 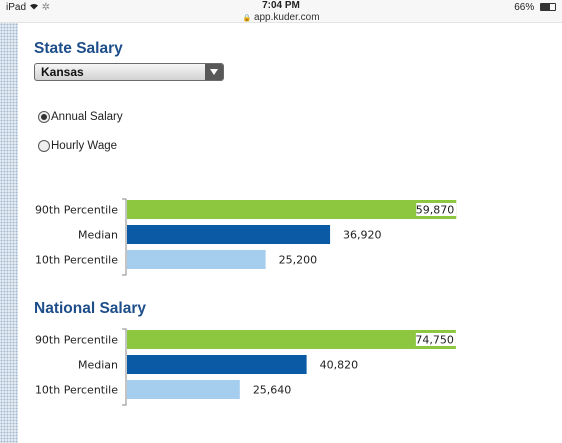 I want to click on address-url: app.kuder.com, so click(x=286, y=17).